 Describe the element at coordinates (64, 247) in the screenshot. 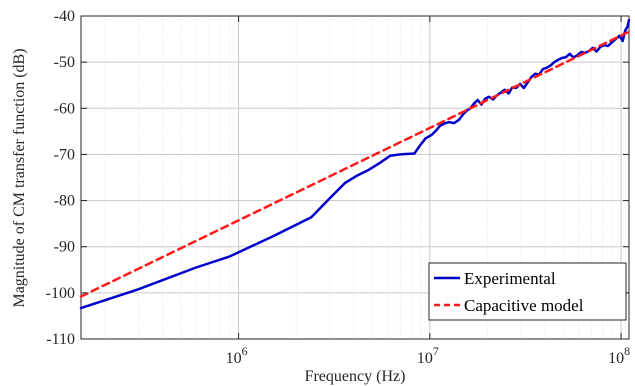

I see `y-tick-label: -90` at that location.